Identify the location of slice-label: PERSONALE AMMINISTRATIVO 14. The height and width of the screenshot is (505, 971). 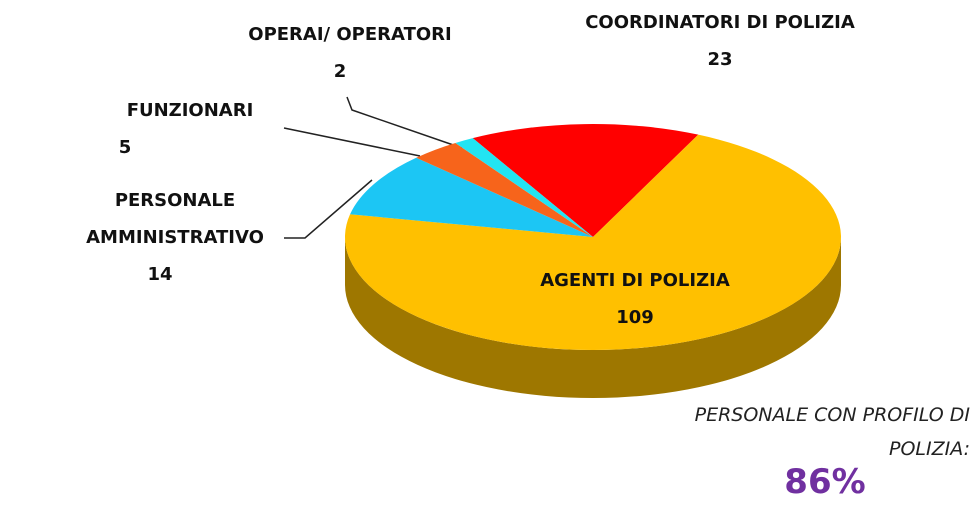
(175, 237).